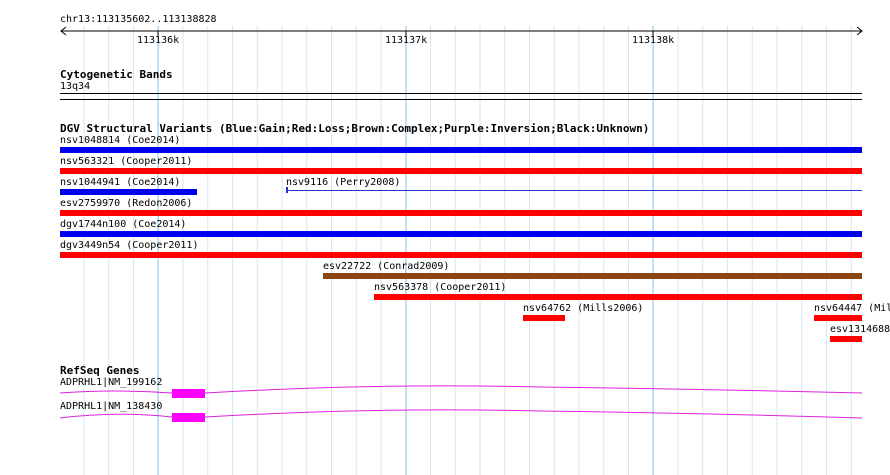 Image resolution: width=890 pixels, height=475 pixels. Describe the element at coordinates (583, 308) in the screenshot. I see `variant-label: nsv64762 (Mills2006)` at that location.